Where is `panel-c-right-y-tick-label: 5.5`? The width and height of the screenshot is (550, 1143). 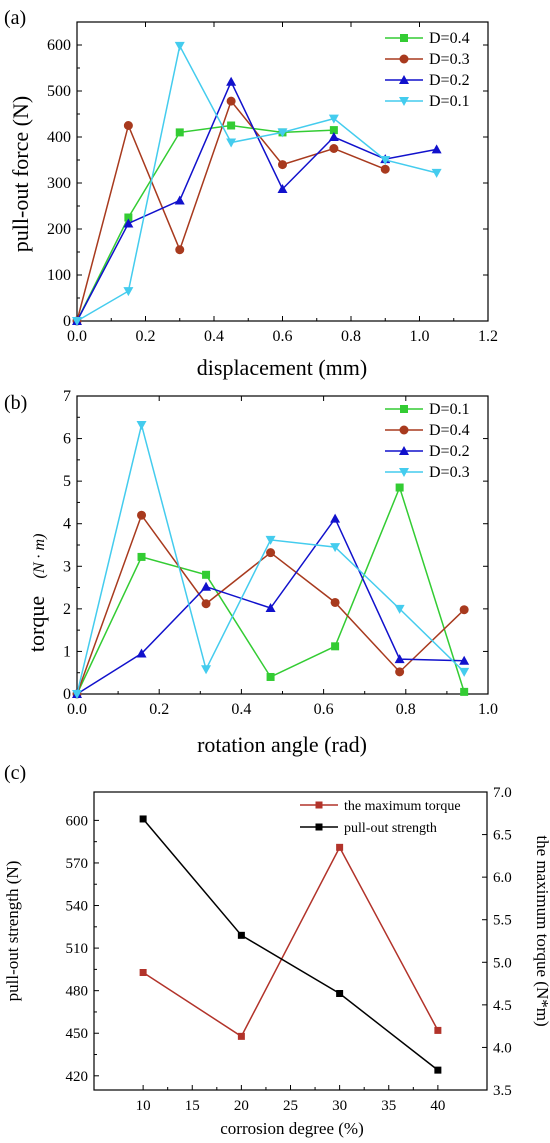
panel-c-right-y-tick-label: 5.5 is located at coordinates (502, 921).